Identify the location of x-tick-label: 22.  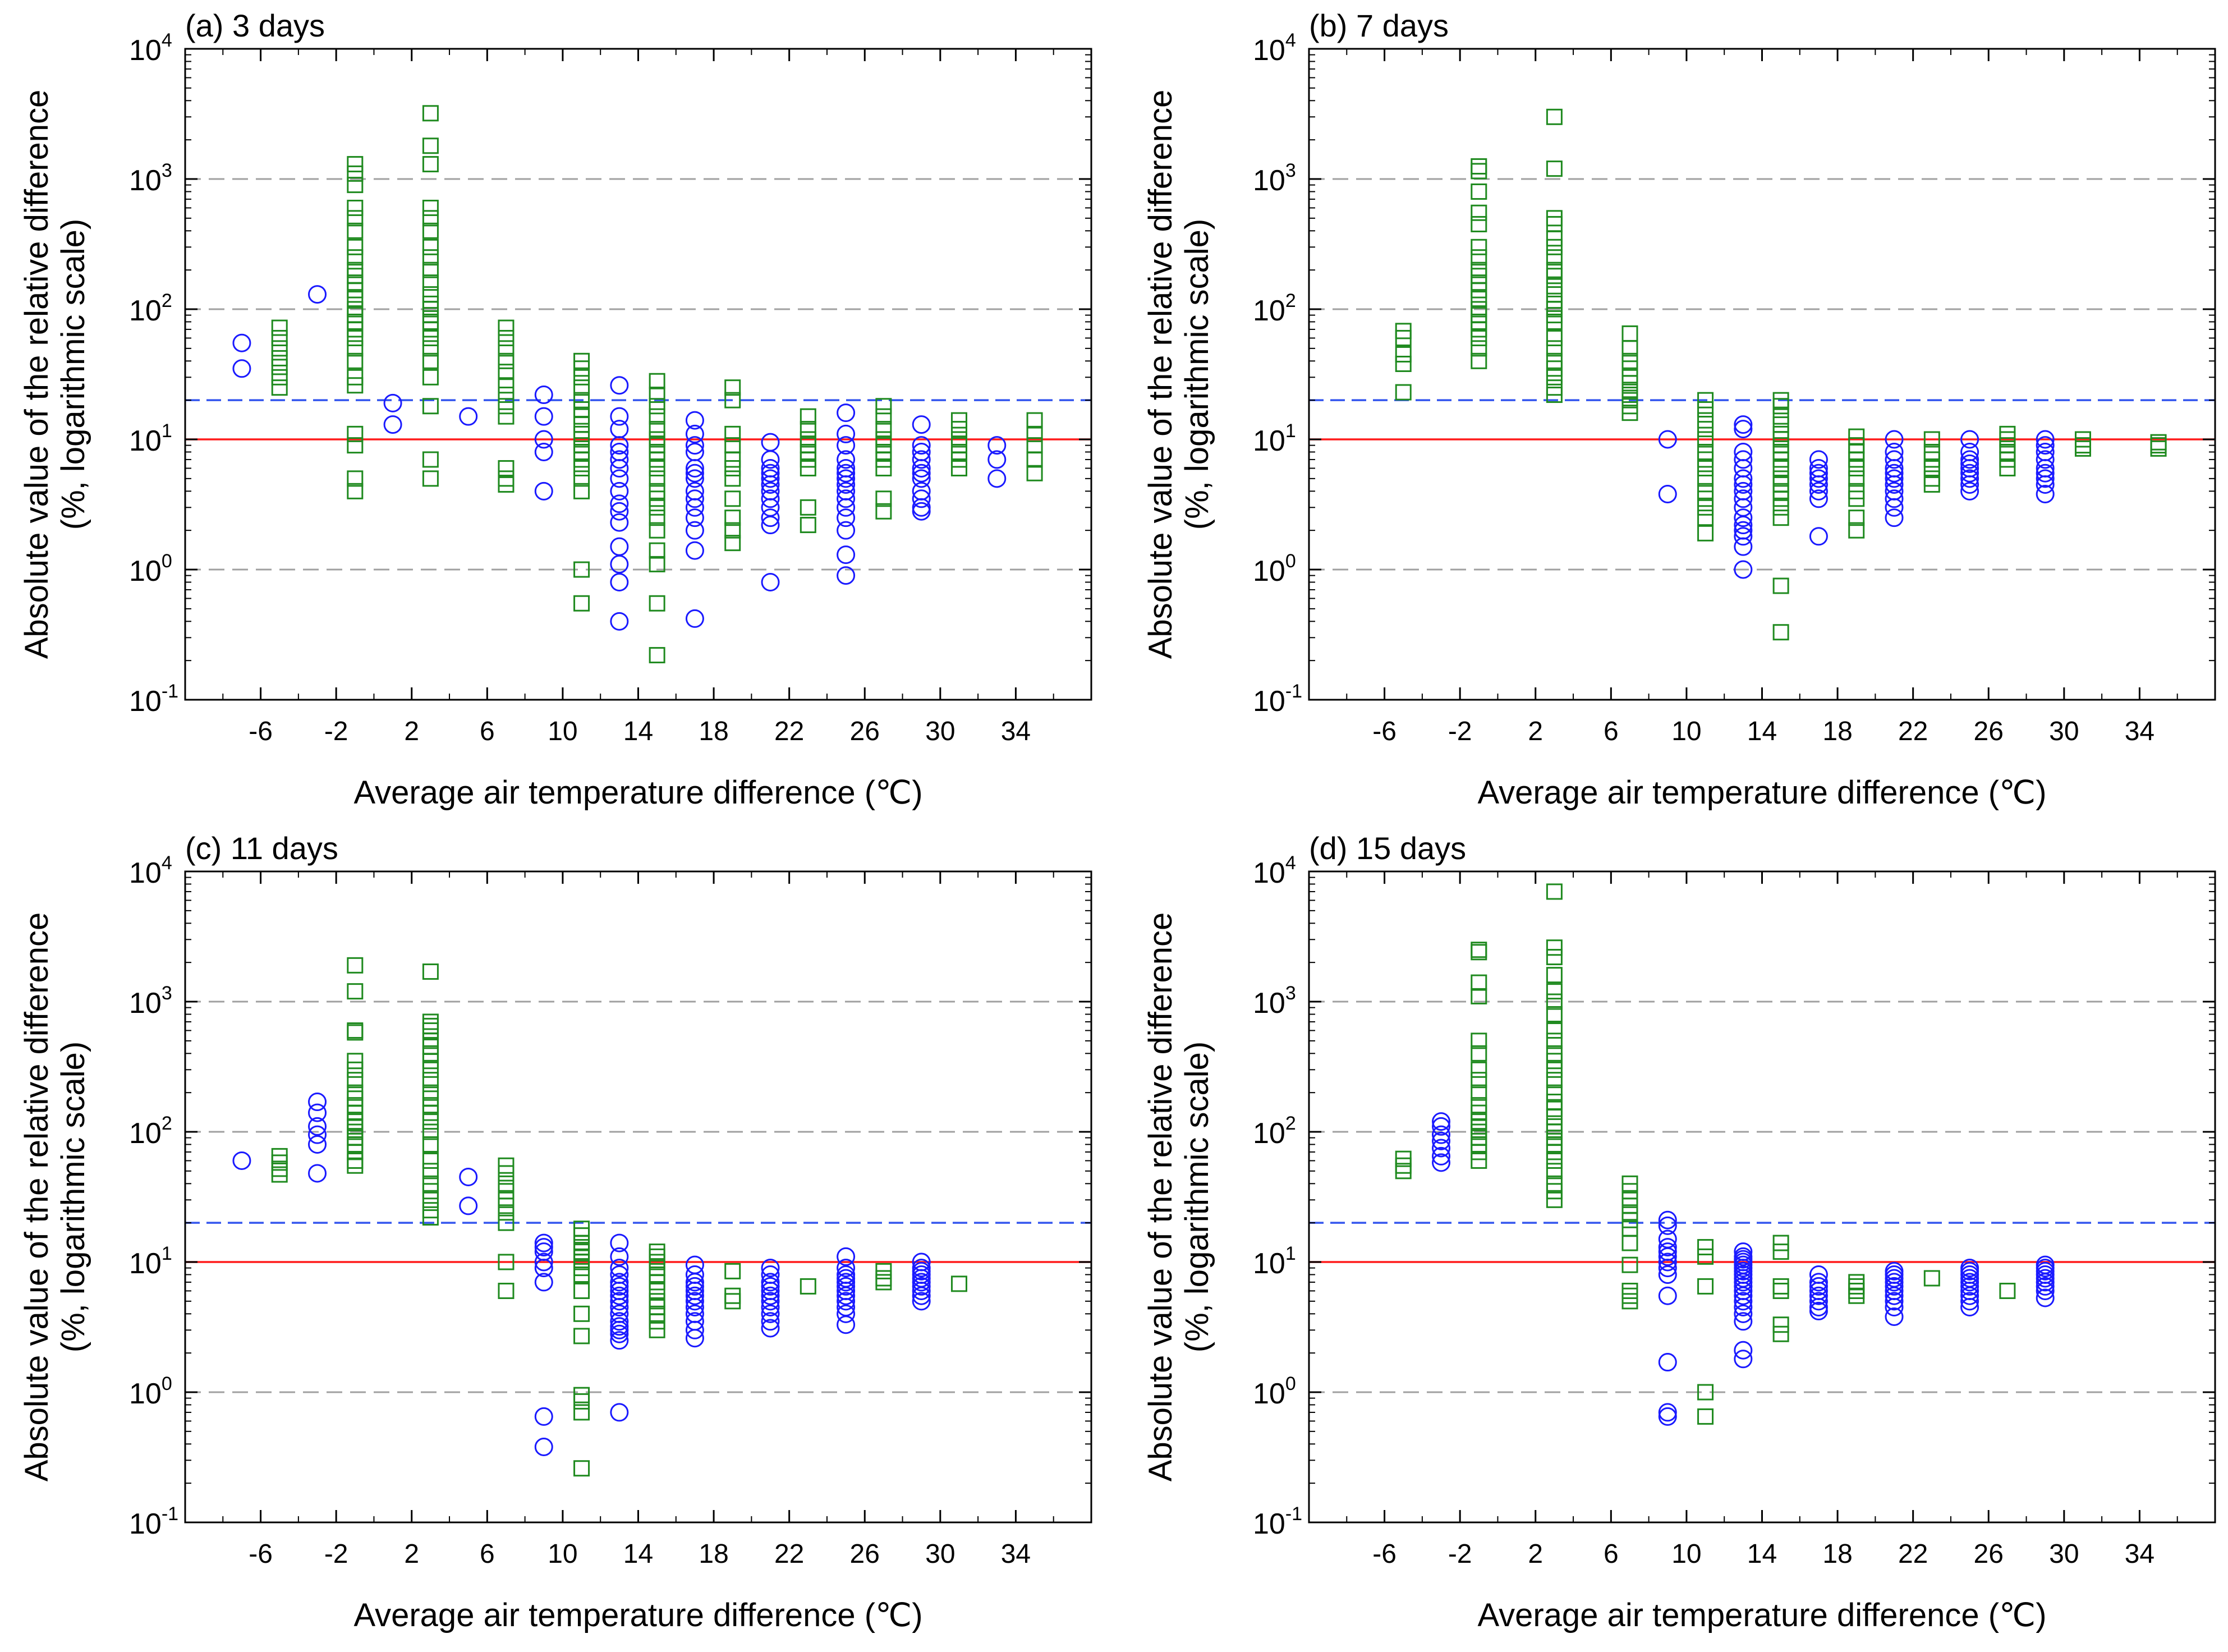
(789, 1554).